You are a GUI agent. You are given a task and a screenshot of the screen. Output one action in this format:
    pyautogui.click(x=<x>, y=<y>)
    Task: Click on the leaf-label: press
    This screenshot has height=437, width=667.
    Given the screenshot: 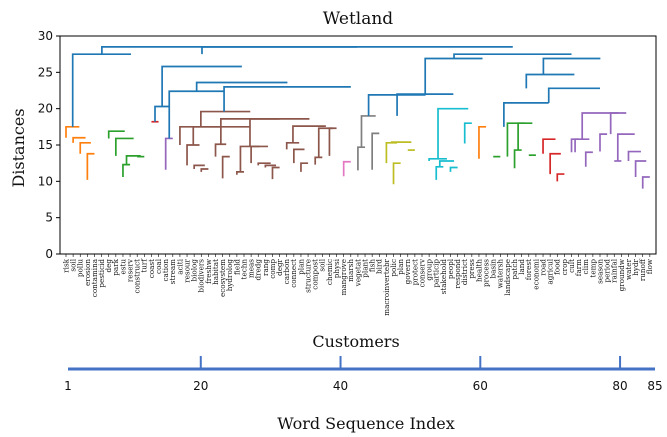 What is the action you would take?
    pyautogui.click(x=471, y=269)
    